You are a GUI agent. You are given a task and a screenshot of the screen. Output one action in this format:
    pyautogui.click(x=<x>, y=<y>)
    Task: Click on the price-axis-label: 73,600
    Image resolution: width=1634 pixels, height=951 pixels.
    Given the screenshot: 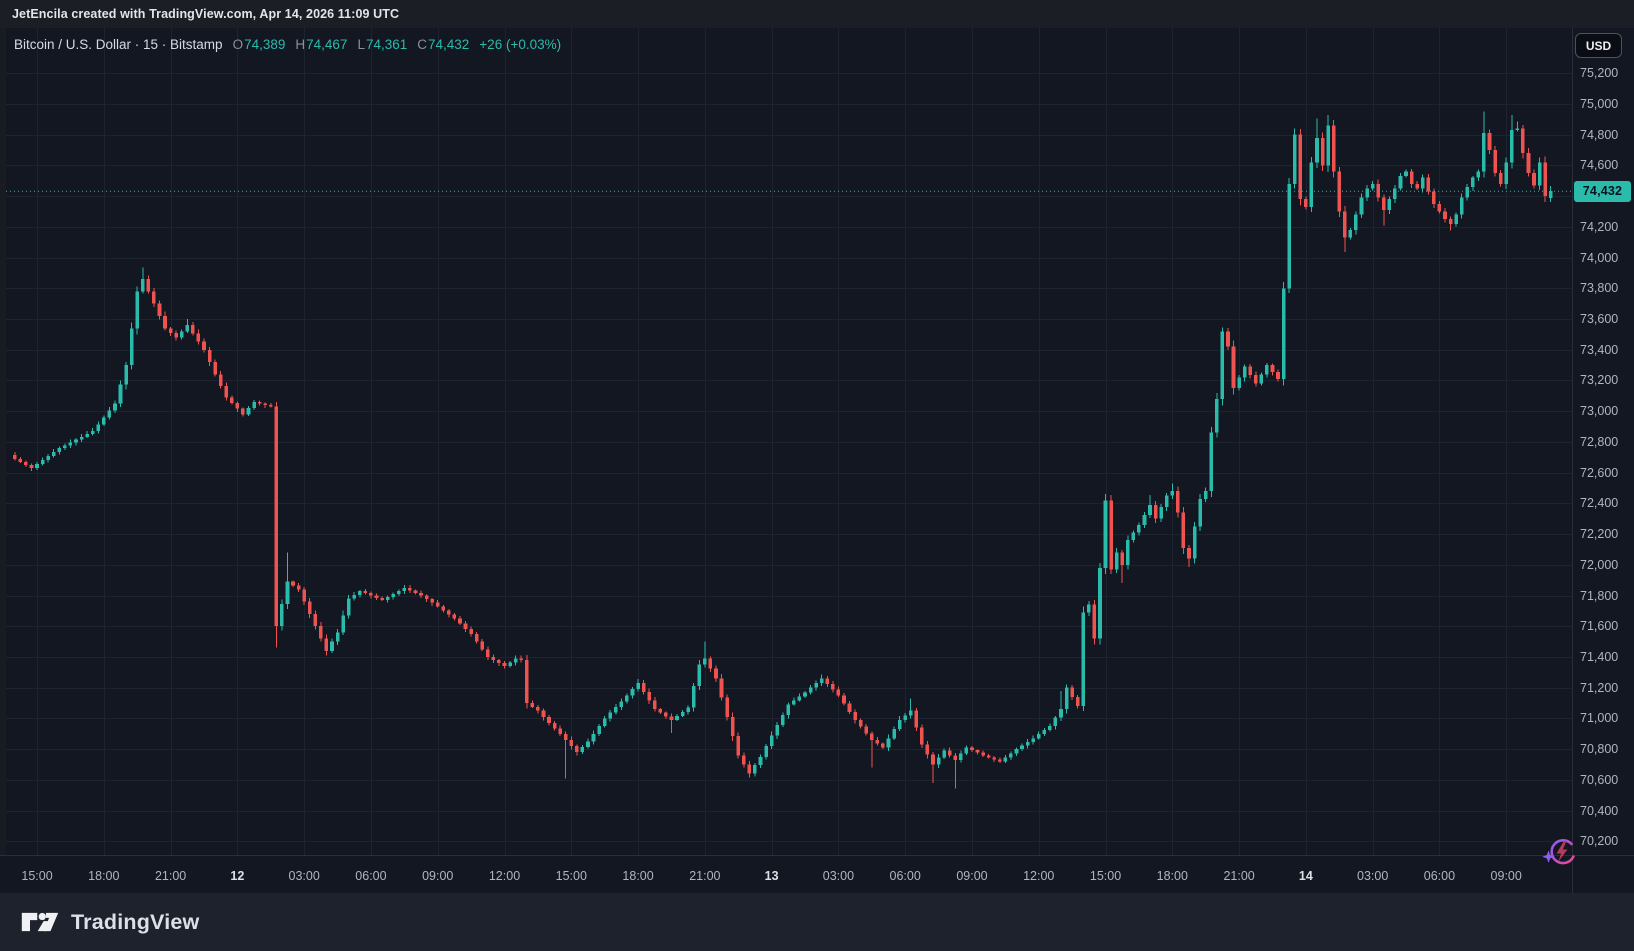 What is the action you would take?
    pyautogui.click(x=1599, y=319)
    